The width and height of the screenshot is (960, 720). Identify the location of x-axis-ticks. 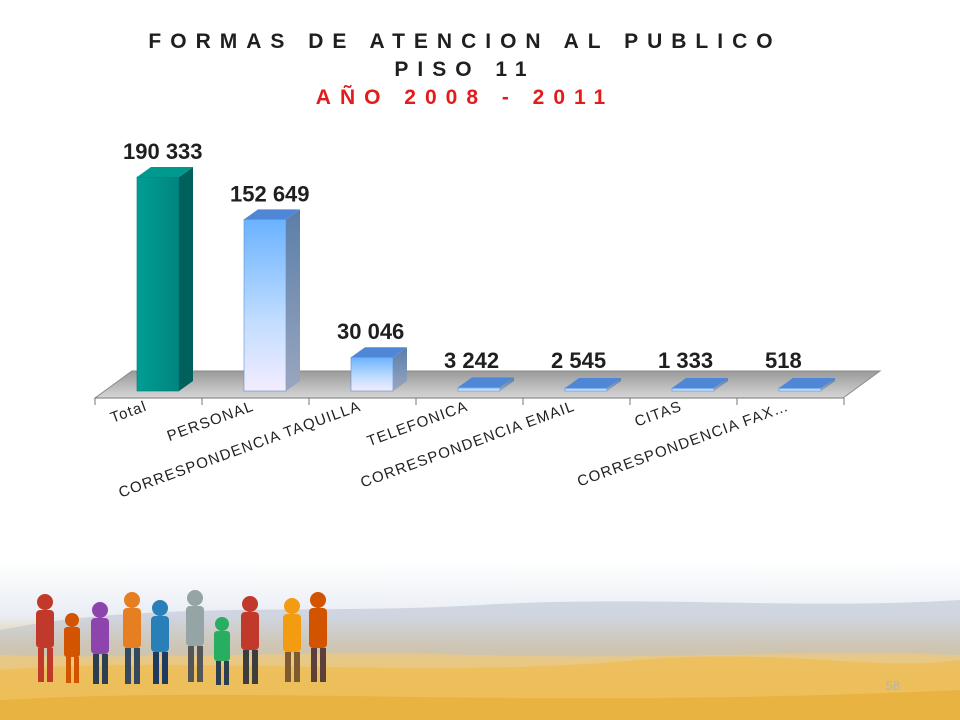
(469, 401).